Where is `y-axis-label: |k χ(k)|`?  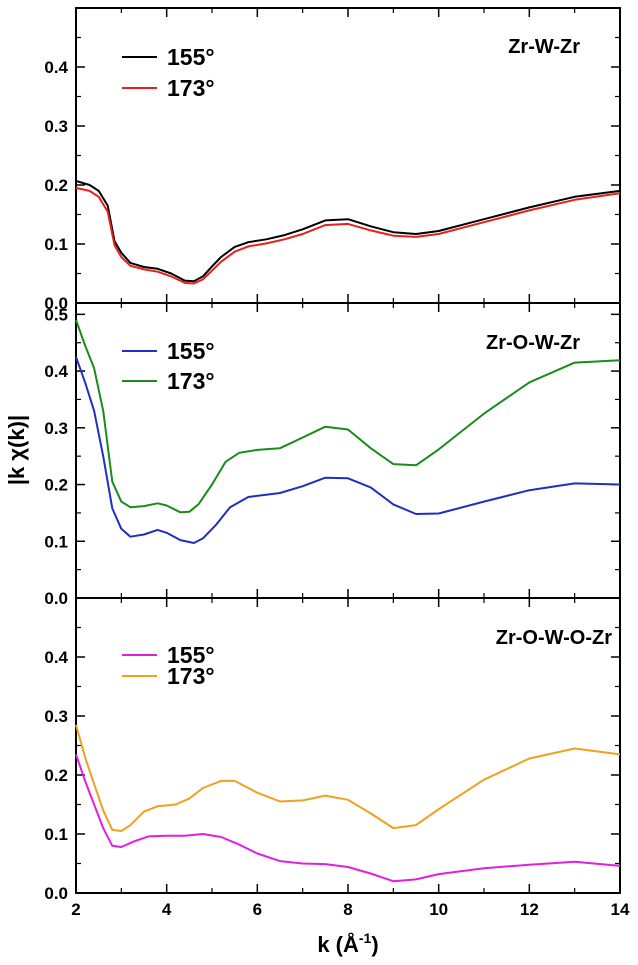
y-axis-label: |k χ(k)| is located at coordinates (16, 450).